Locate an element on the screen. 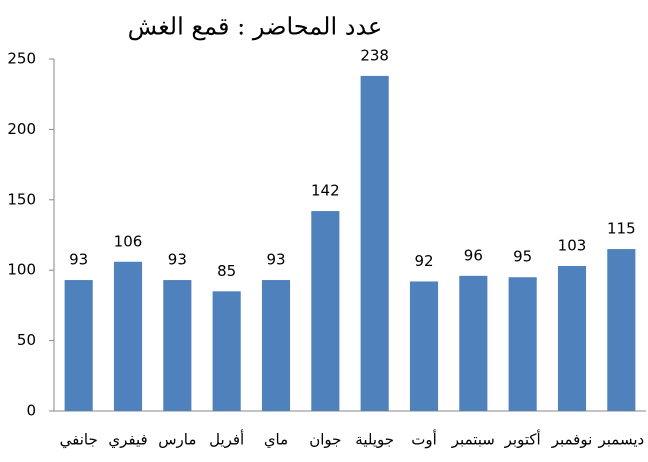 The image size is (648, 462). data-label: 115 is located at coordinates (621, 229).